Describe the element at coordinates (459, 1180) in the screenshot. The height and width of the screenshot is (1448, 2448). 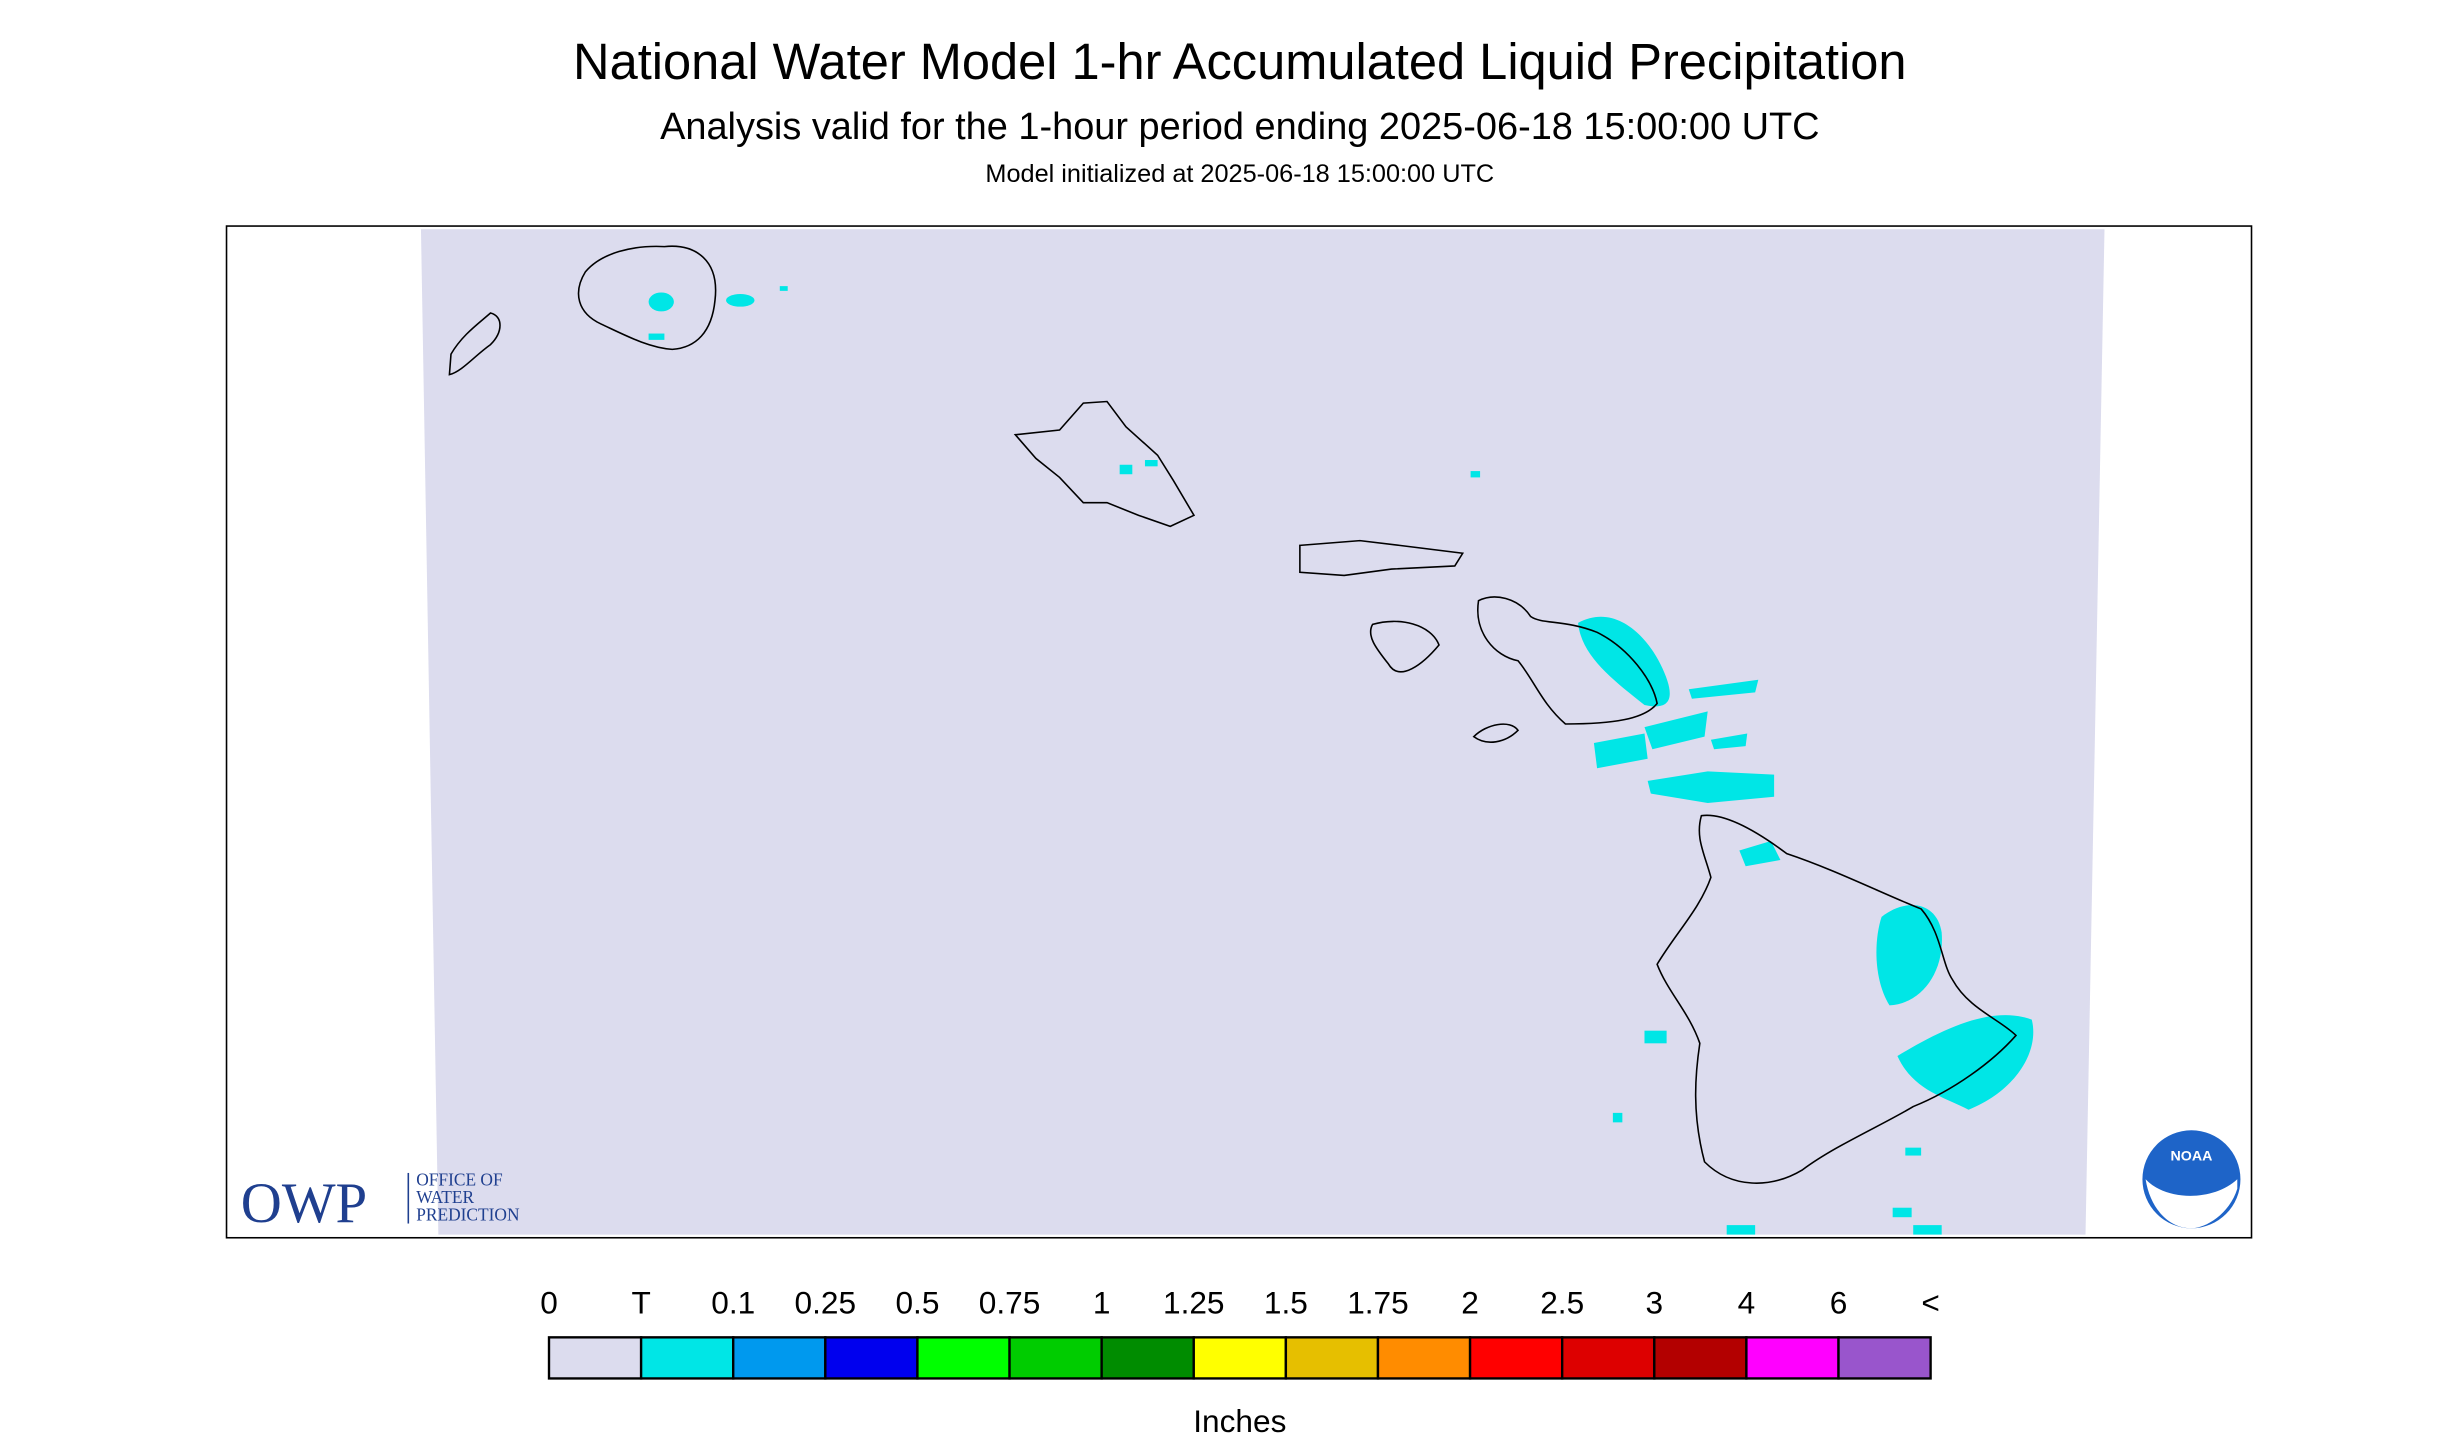
I see `owp-line: OFFICE OF` at that location.